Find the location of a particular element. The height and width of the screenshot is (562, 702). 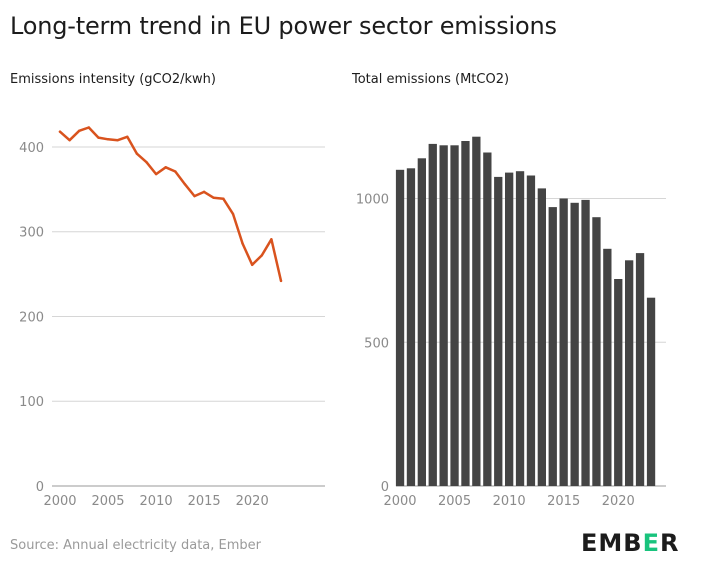

intensity-x-tick-label: 2010 is located at coordinates (156, 501).